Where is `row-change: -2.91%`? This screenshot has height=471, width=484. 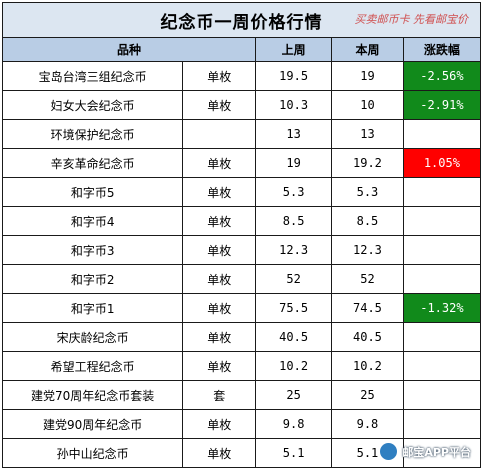 row-change: -2.91% is located at coordinates (442, 105).